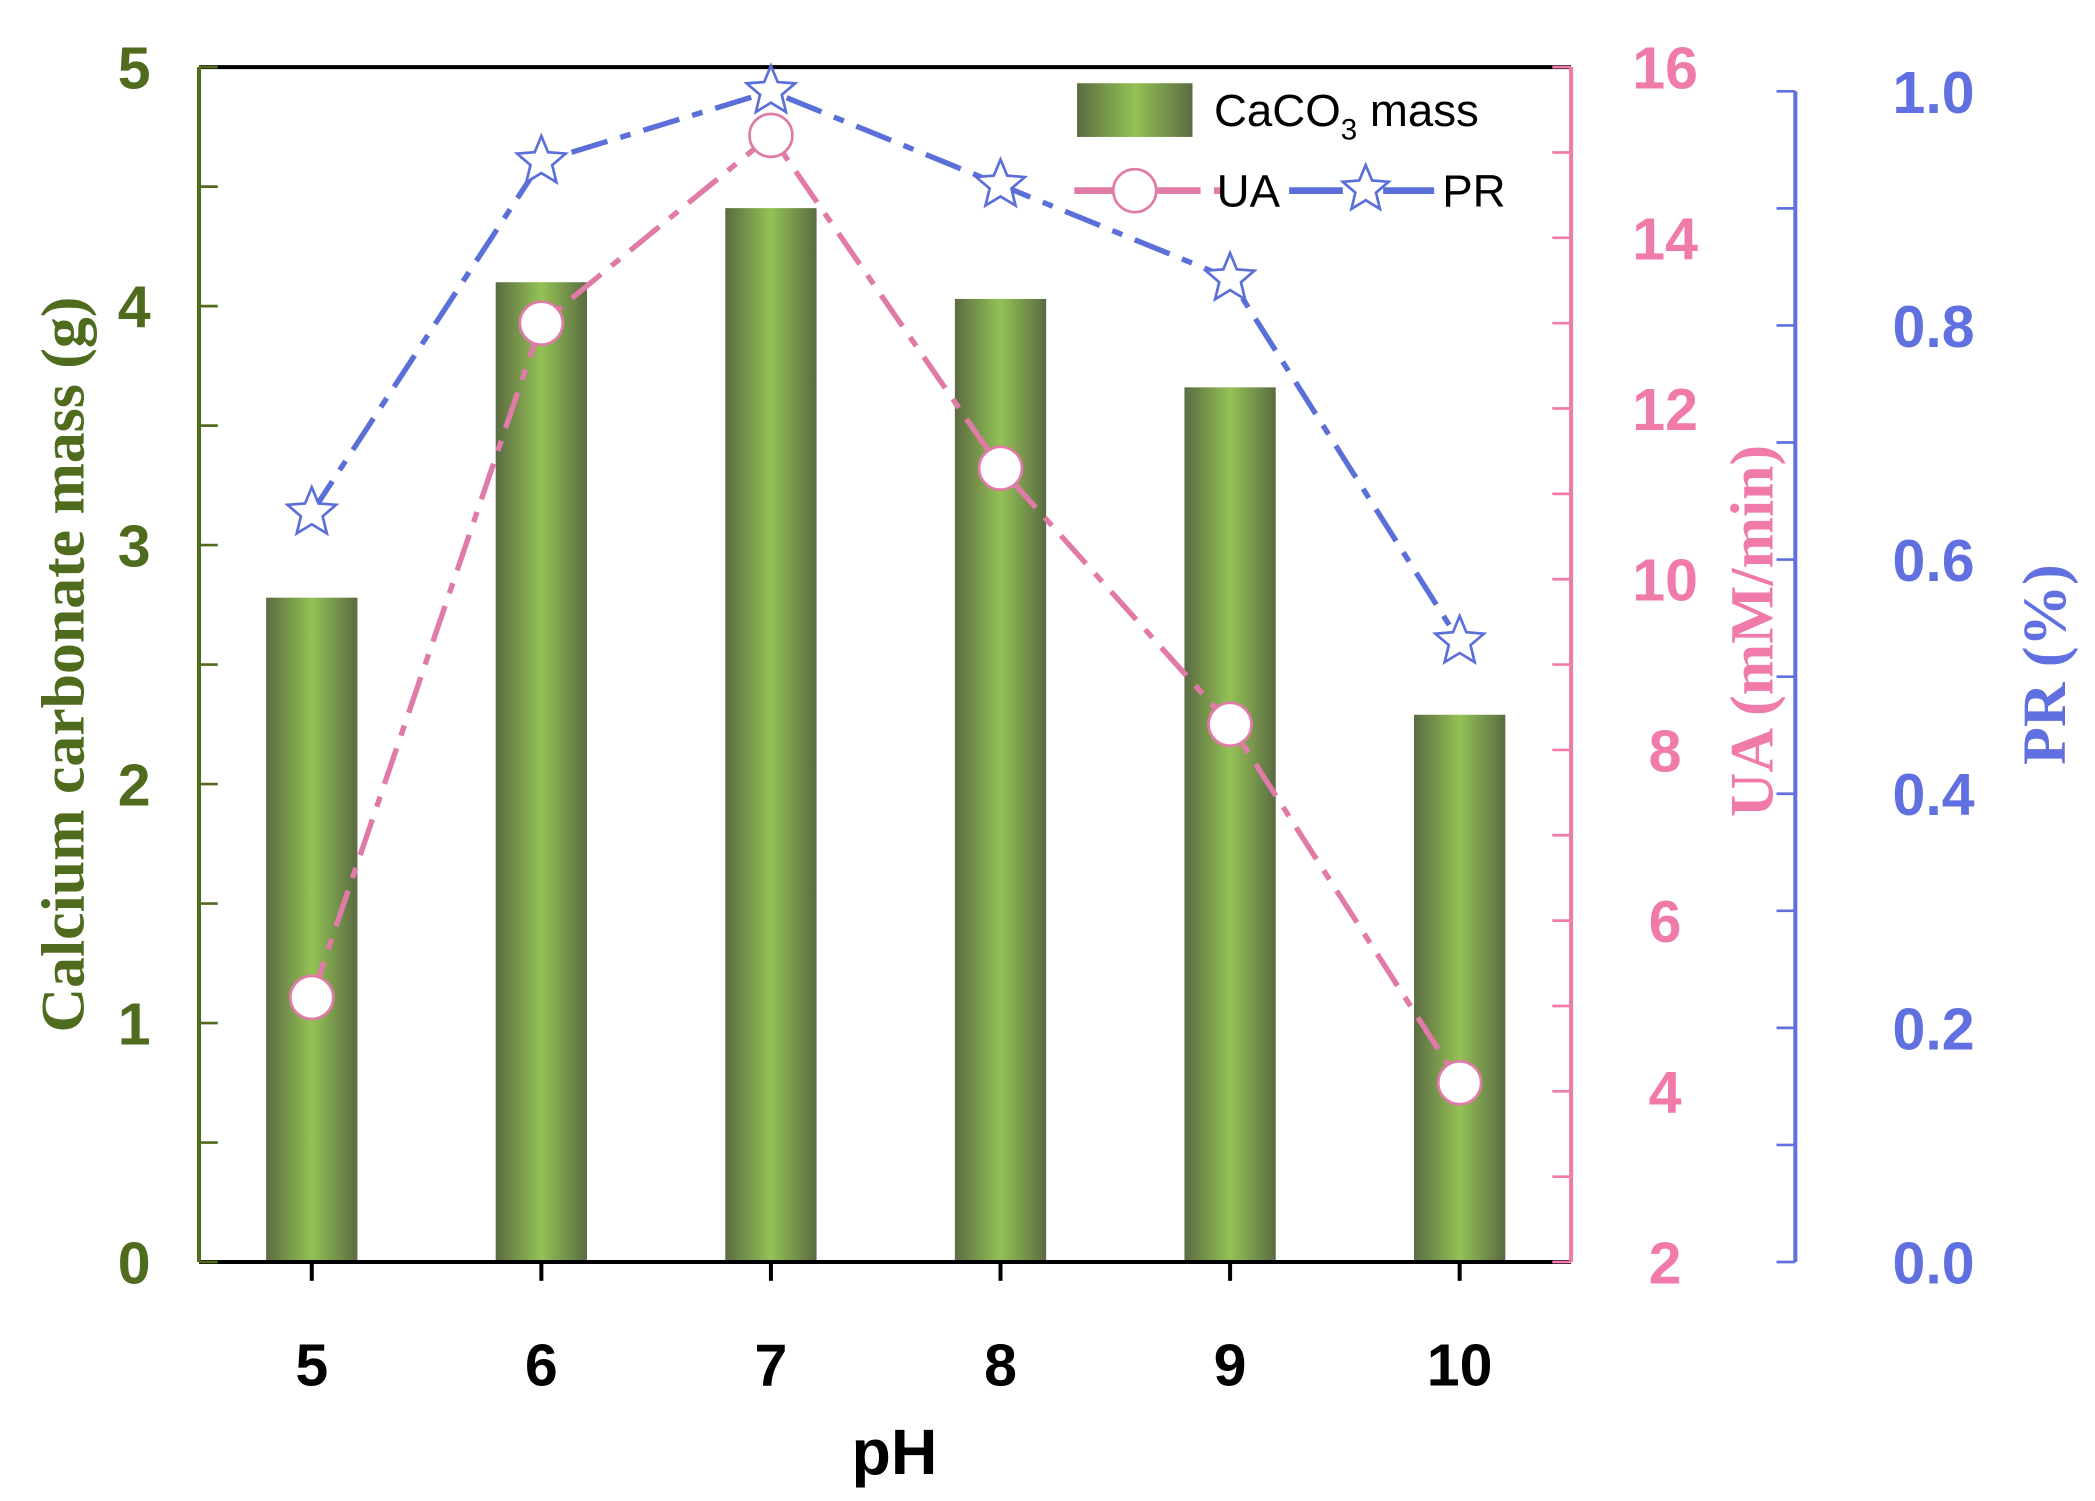 Image resolution: width=2095 pixels, height=1501 pixels. What do you see at coordinates (134, 69) in the screenshot?
I see `left-tick-label: 5` at bounding box center [134, 69].